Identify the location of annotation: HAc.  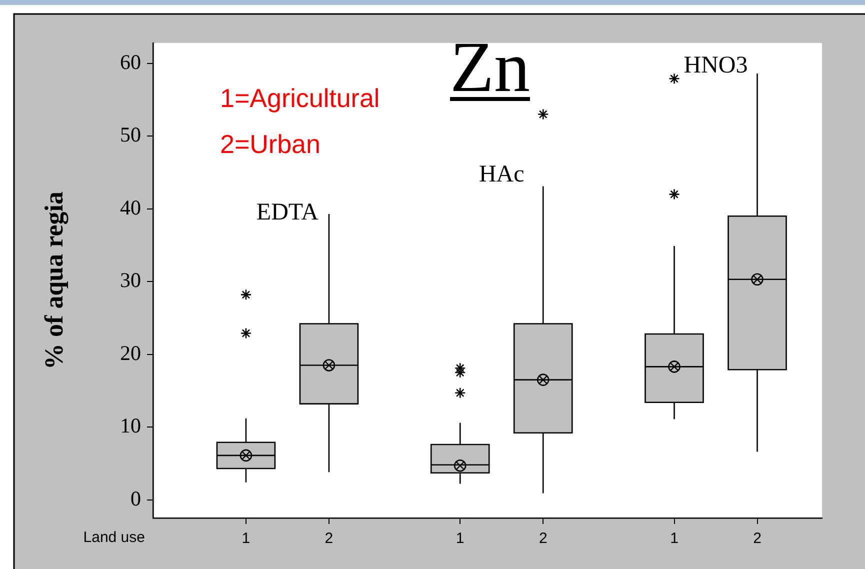
(501, 174).